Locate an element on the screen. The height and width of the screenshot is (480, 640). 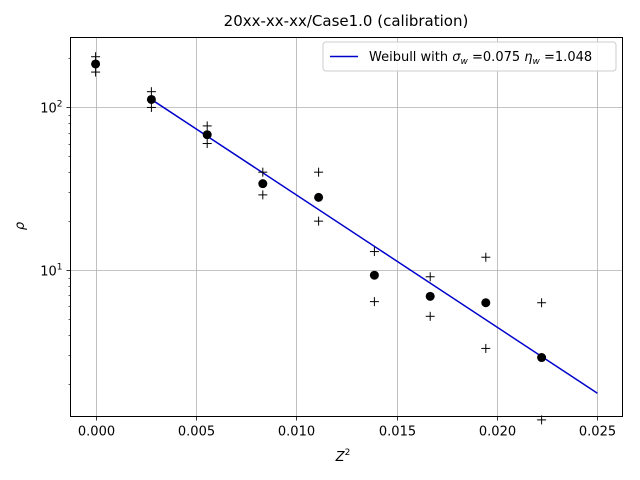
x-tick-label: 0.025 is located at coordinates (597, 432).